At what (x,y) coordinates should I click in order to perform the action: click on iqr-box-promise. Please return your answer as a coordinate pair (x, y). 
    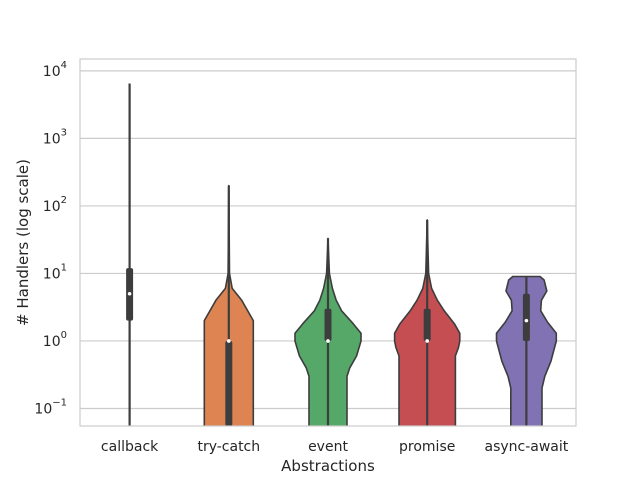
    Looking at the image, I should click on (427, 324).